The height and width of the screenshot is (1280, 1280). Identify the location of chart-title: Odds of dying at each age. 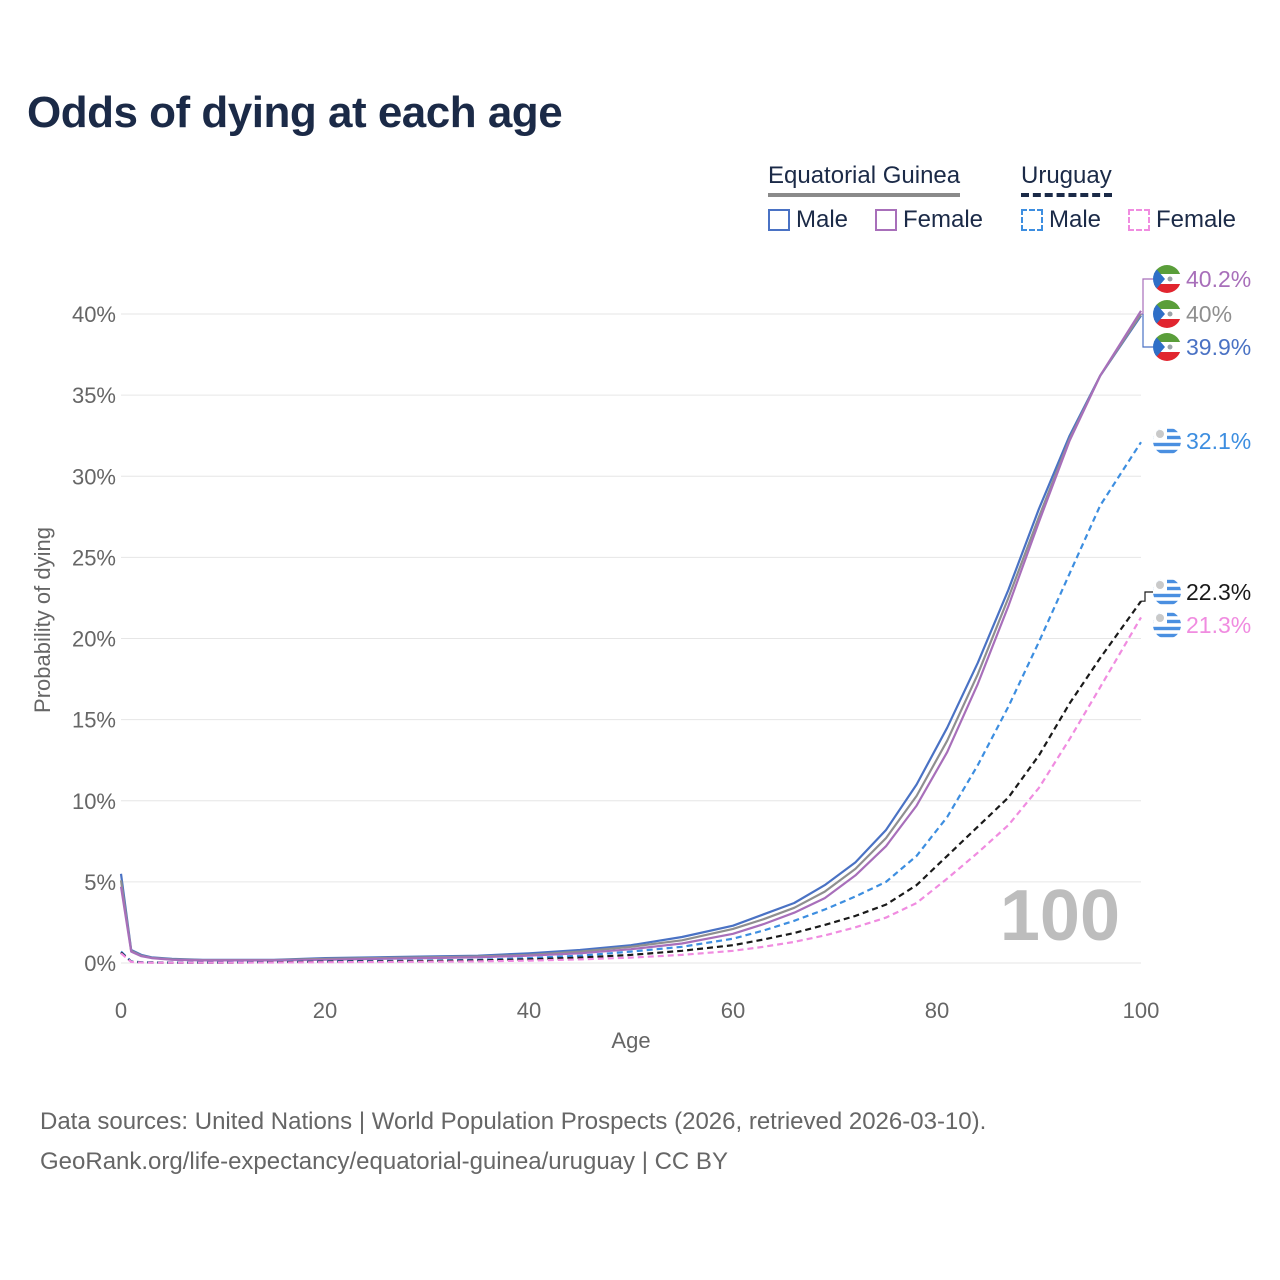
(295, 112).